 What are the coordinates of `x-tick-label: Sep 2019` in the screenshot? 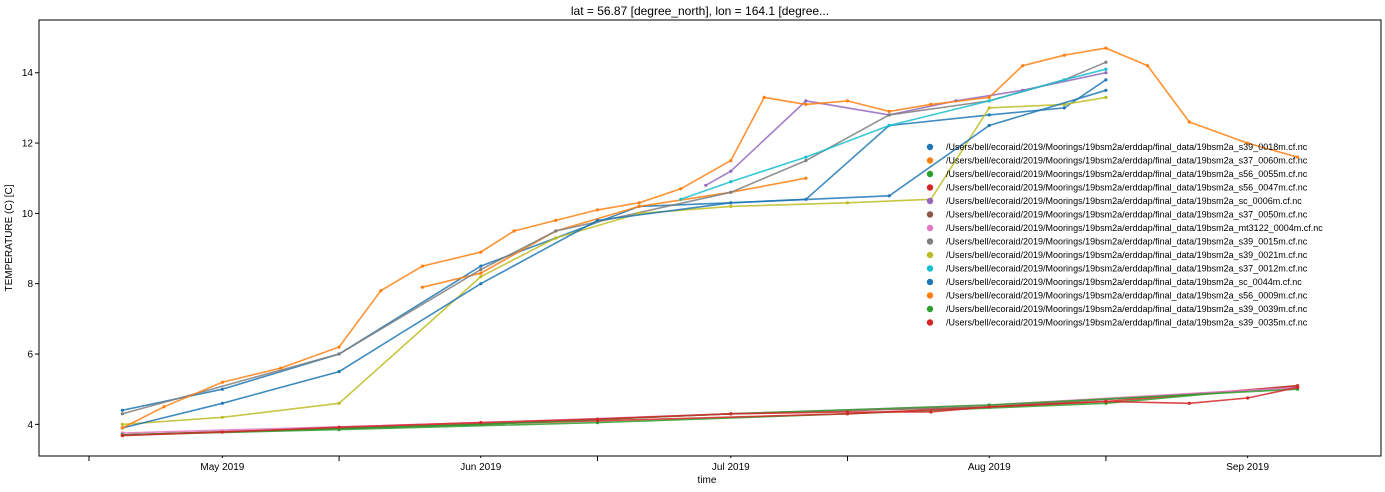 It's located at (1247, 467).